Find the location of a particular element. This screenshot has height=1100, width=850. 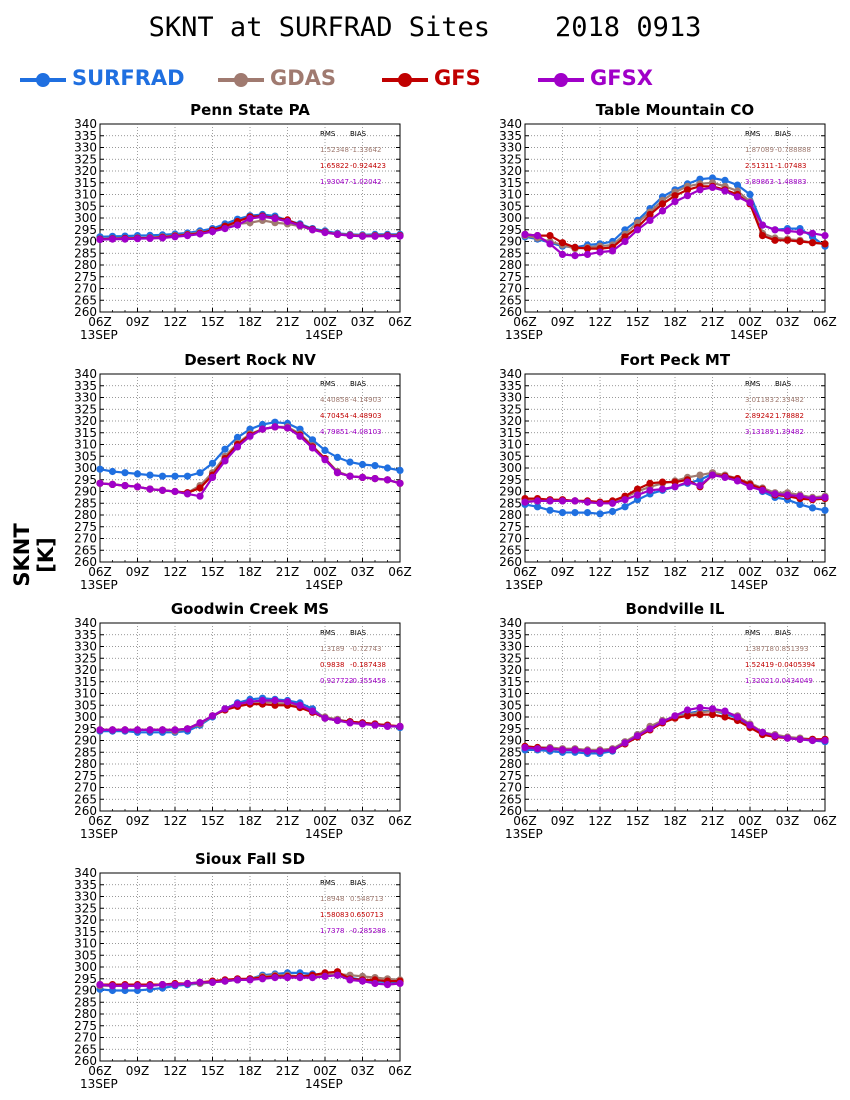

x-tick-label: 03Z is located at coordinates (363, 1071).